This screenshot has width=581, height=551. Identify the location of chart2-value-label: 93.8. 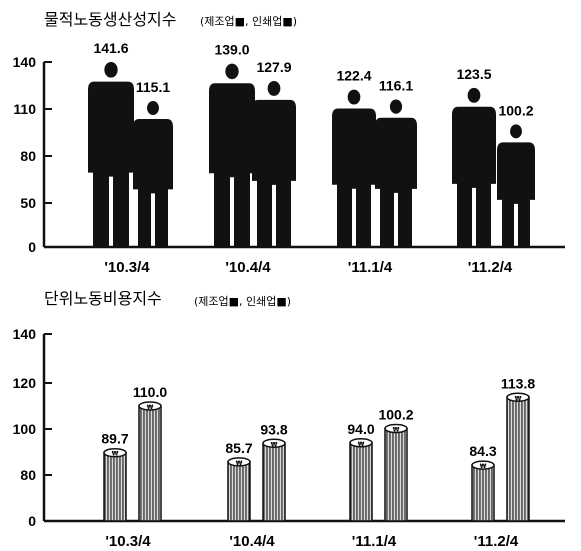
(273, 429).